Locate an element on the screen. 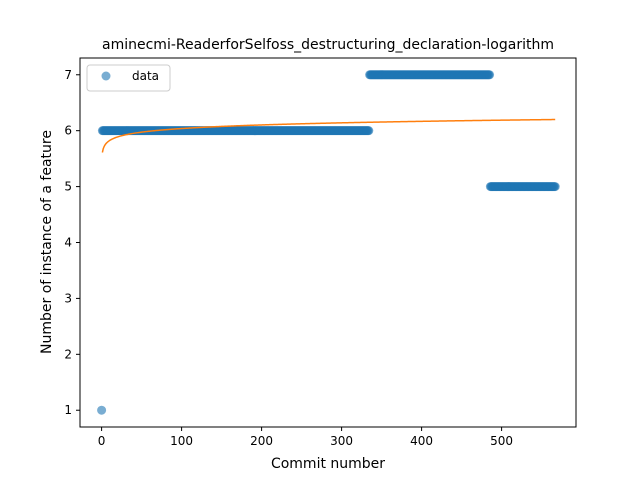 The width and height of the screenshot is (640, 480). x-tick-label: 0 is located at coordinates (102, 441).